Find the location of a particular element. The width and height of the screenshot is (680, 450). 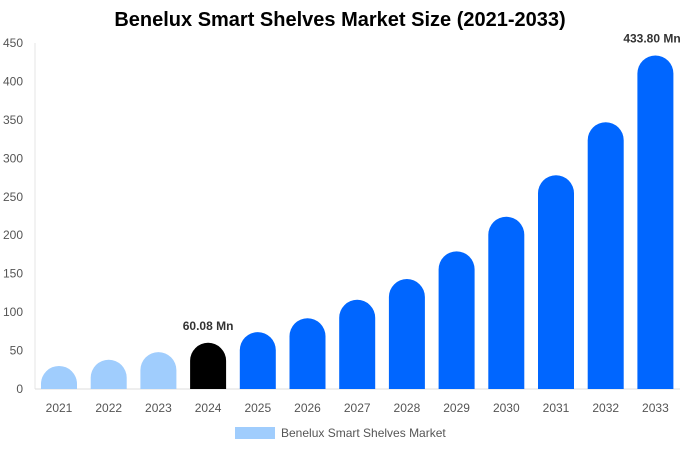

y-tick-label: 150 is located at coordinates (13, 274).